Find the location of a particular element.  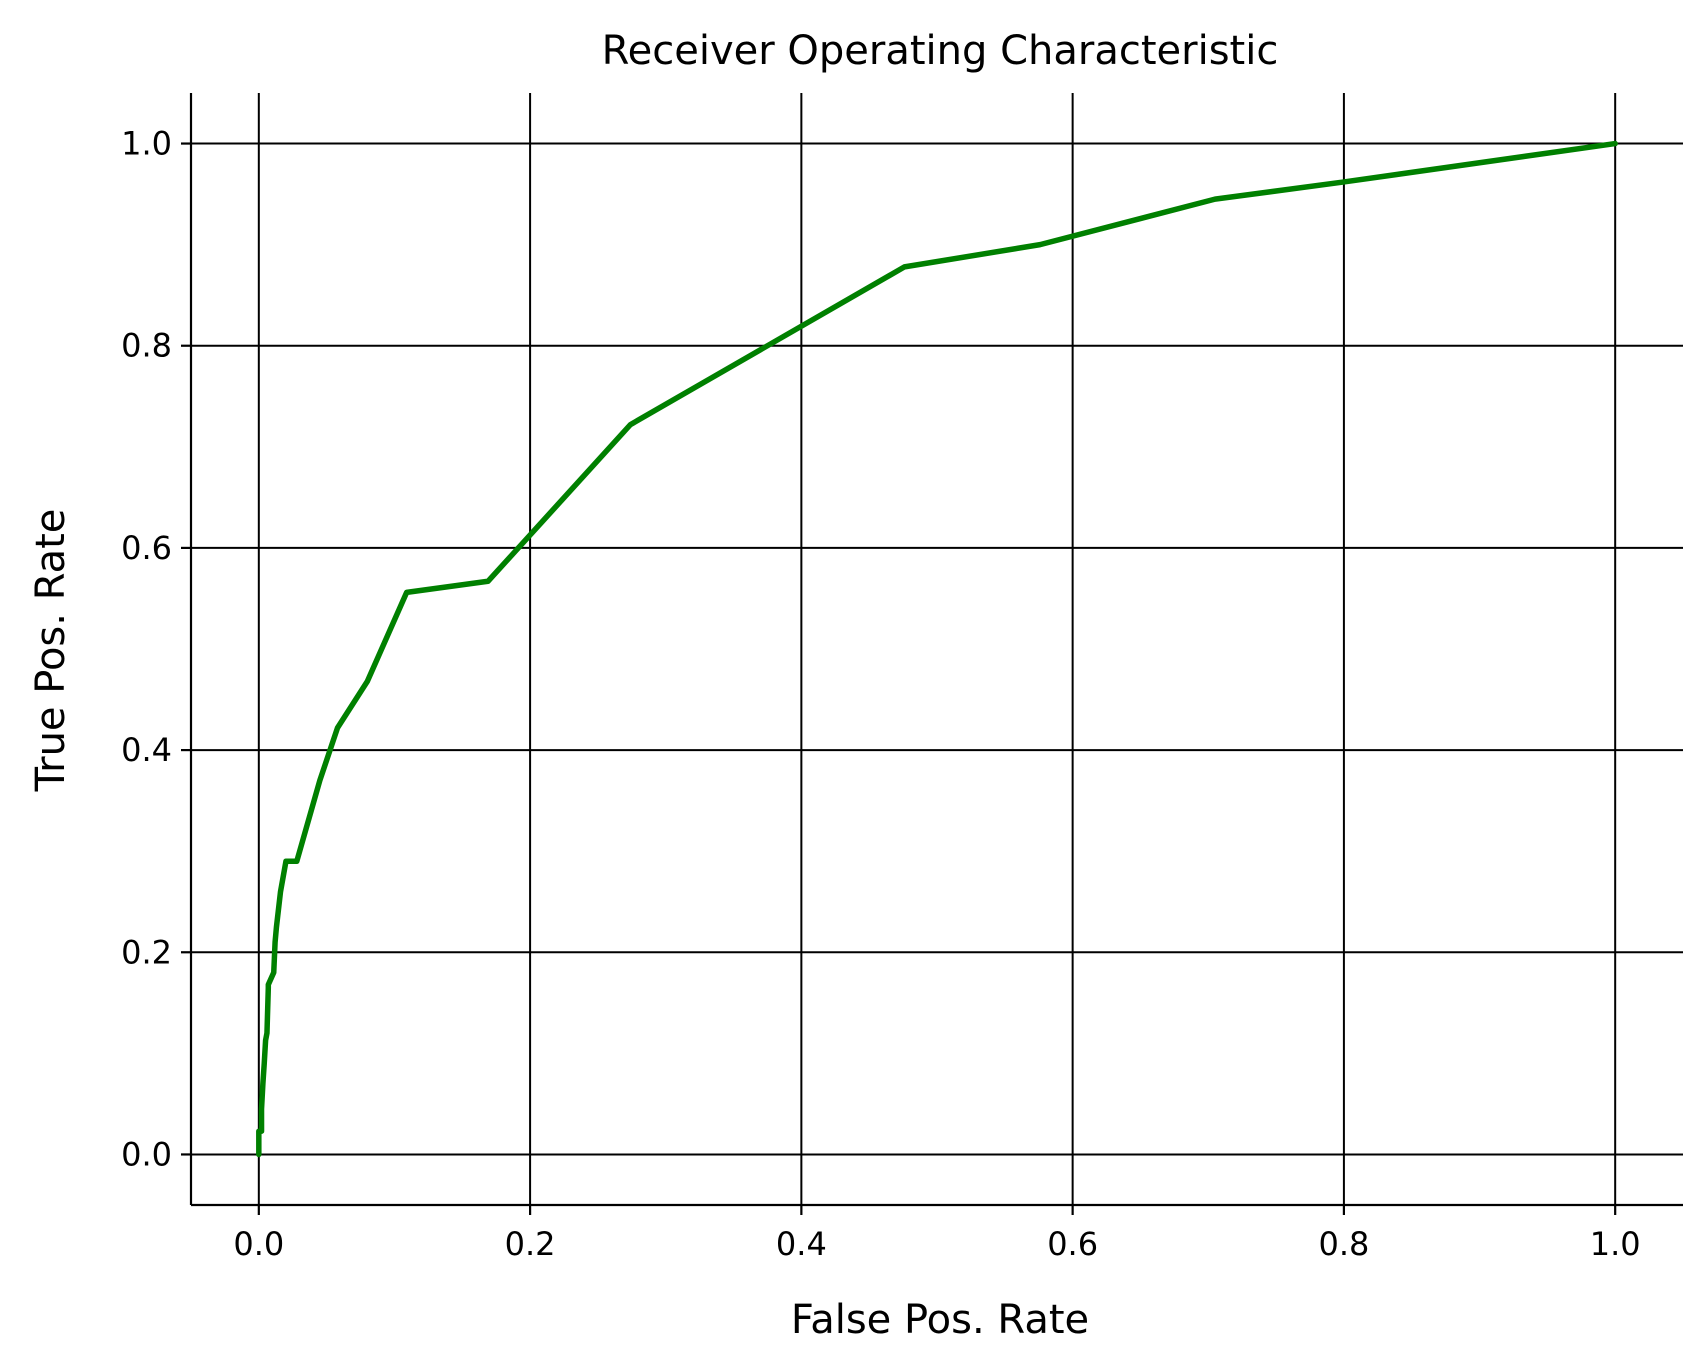

y-tick-label: 0.4 is located at coordinates (146, 750).